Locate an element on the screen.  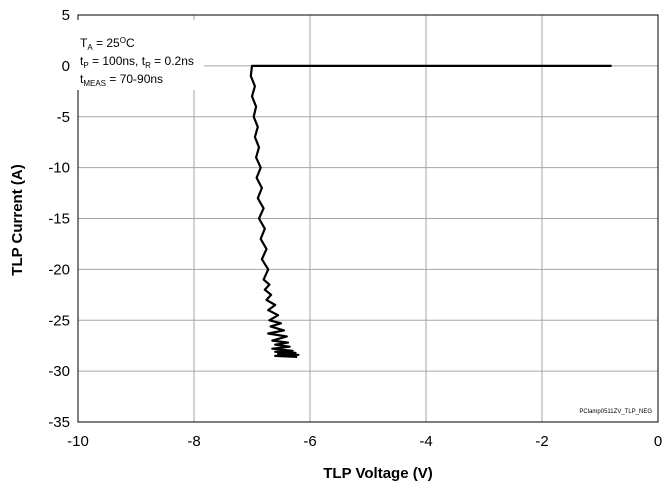
y-tick-label: -10 is located at coordinates (59, 168).